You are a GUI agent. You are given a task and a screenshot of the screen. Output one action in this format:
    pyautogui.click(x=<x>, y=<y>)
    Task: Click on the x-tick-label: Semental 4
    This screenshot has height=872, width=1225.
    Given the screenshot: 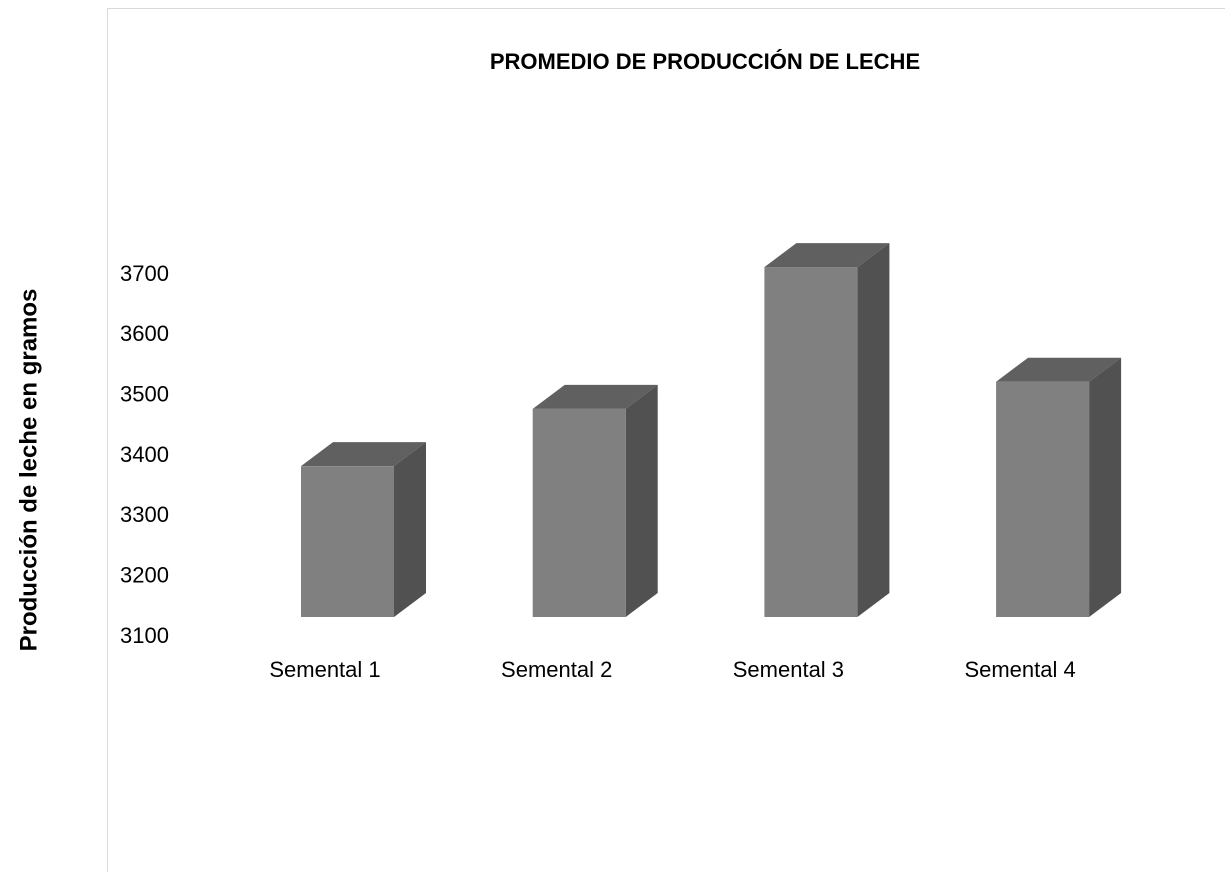 What is the action you would take?
    pyautogui.click(x=1019, y=669)
    